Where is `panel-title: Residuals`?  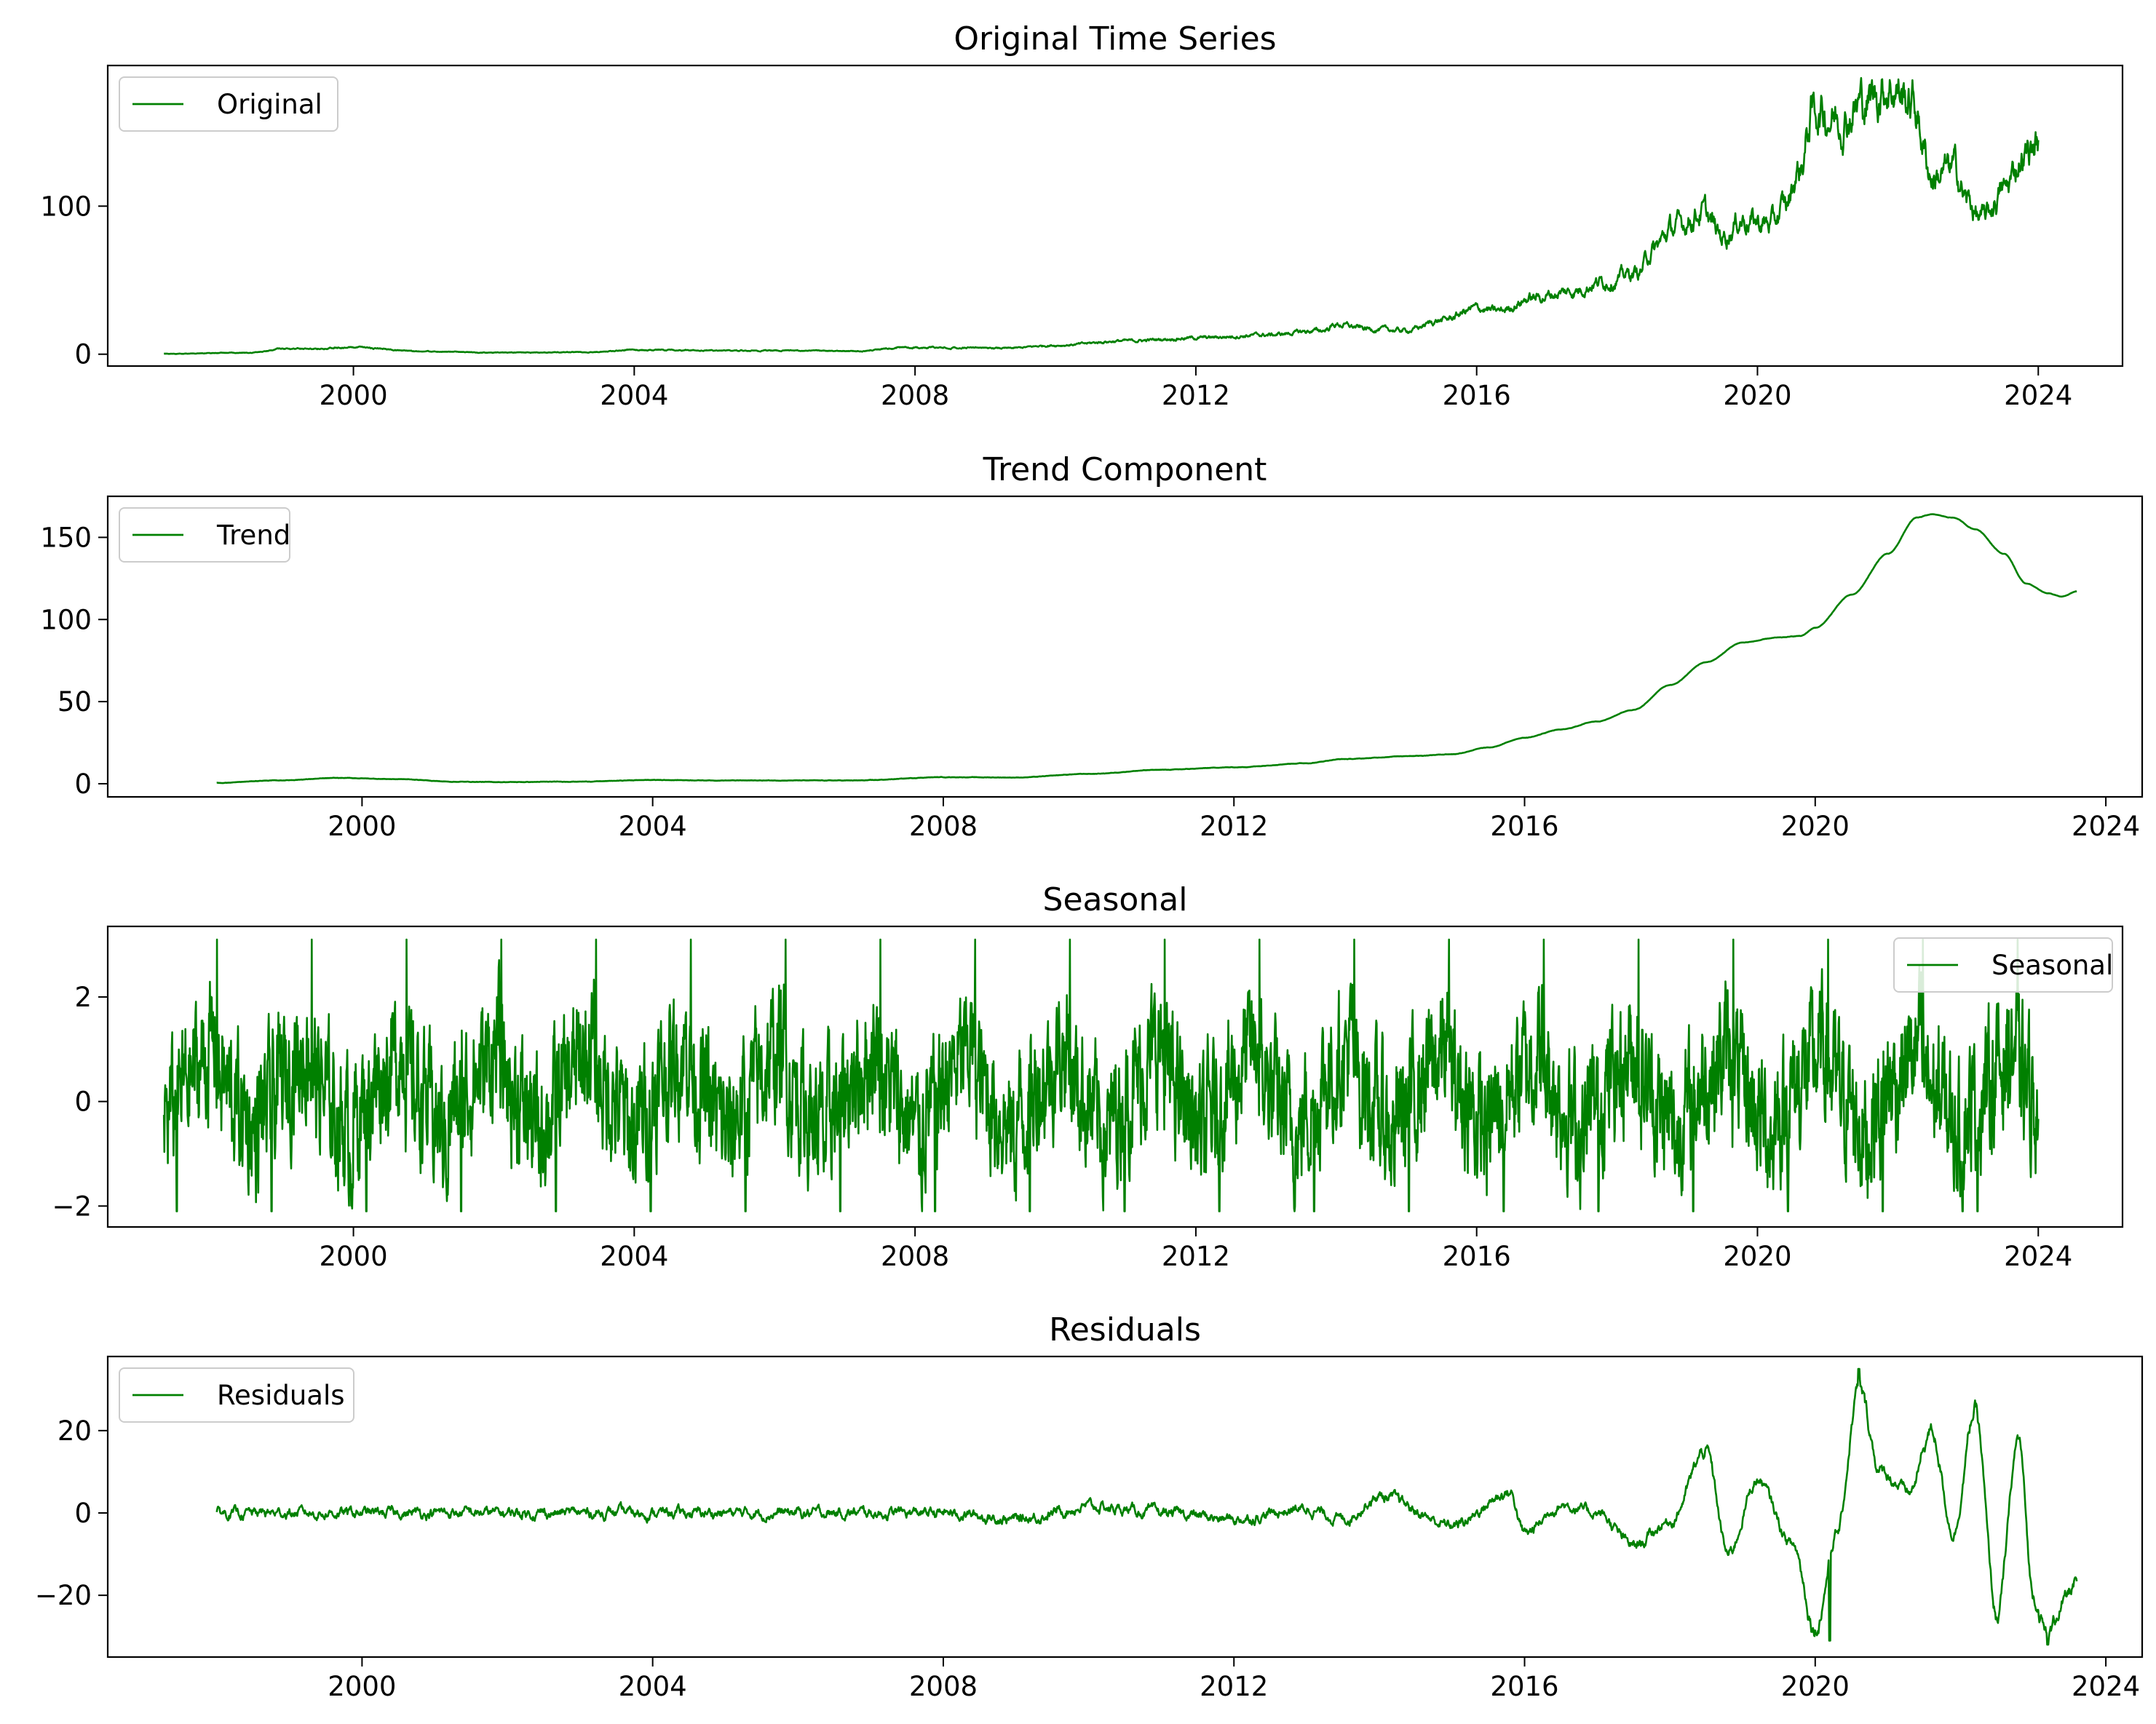
panel-title: Residuals is located at coordinates (1125, 1329).